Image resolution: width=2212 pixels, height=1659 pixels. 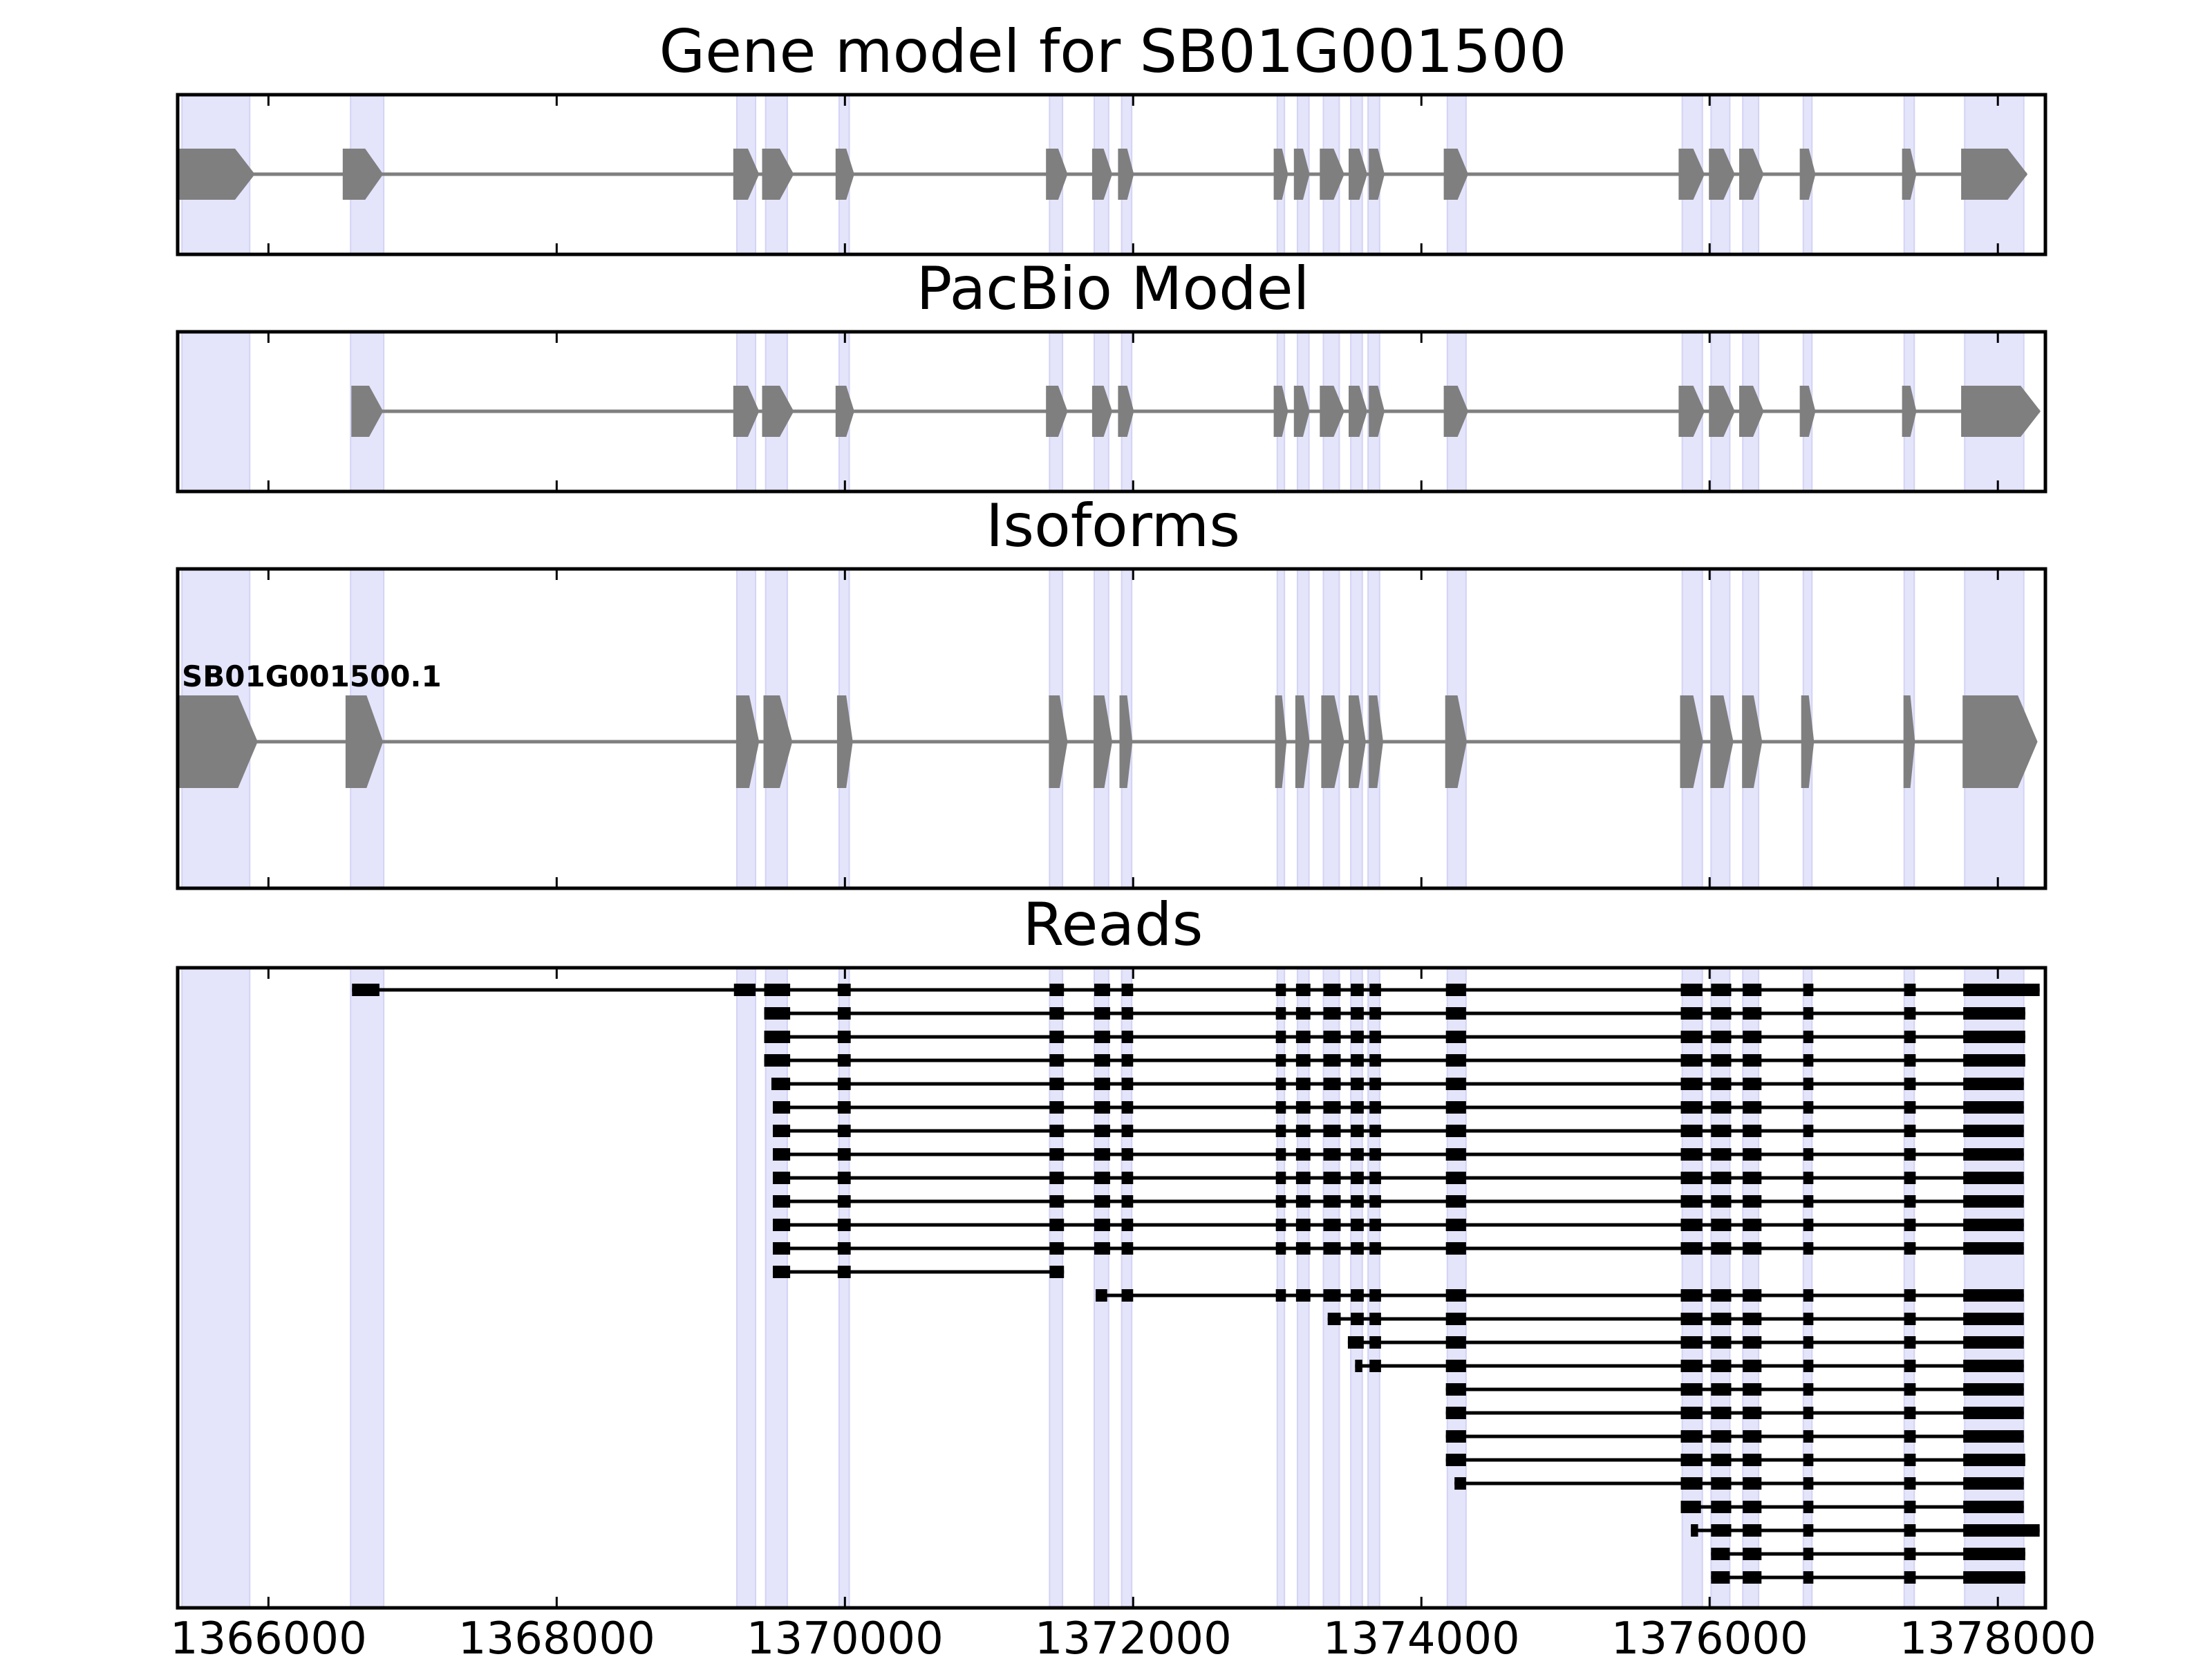 I want to click on x-tick-label: 1374000, so click(x=1422, y=1636).